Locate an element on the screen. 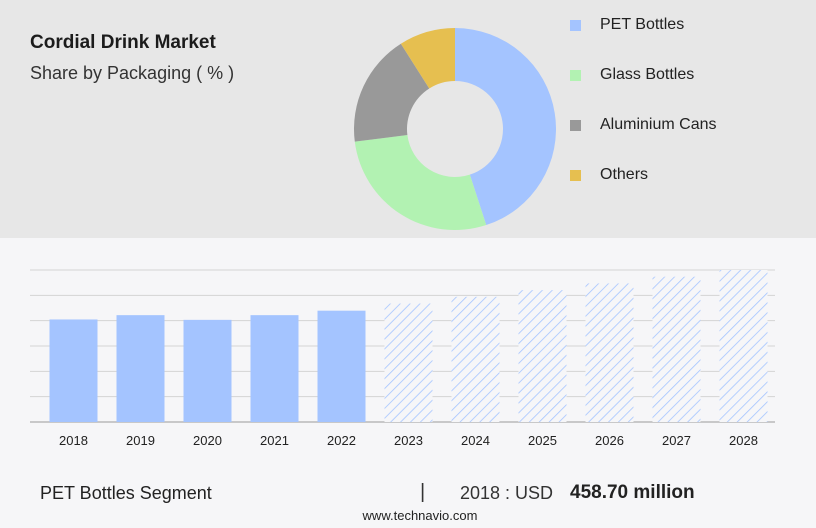  chart-title: Cordial Drink Market is located at coordinates (123, 42).